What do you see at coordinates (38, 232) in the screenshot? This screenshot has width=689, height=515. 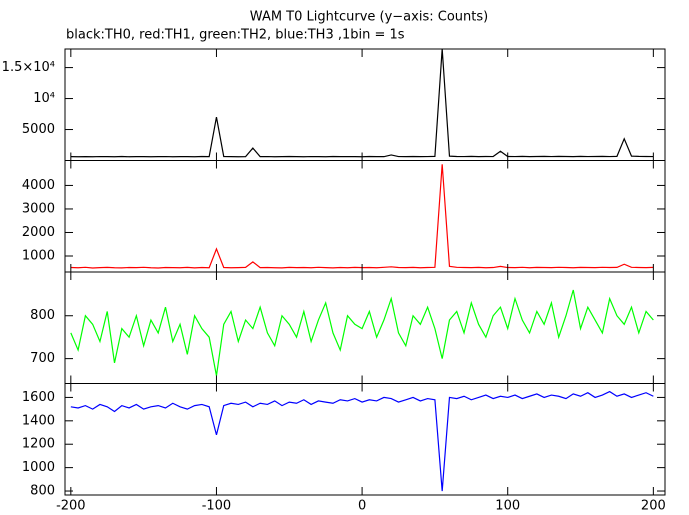 I see `y-tick-label: 2000` at bounding box center [38, 232].